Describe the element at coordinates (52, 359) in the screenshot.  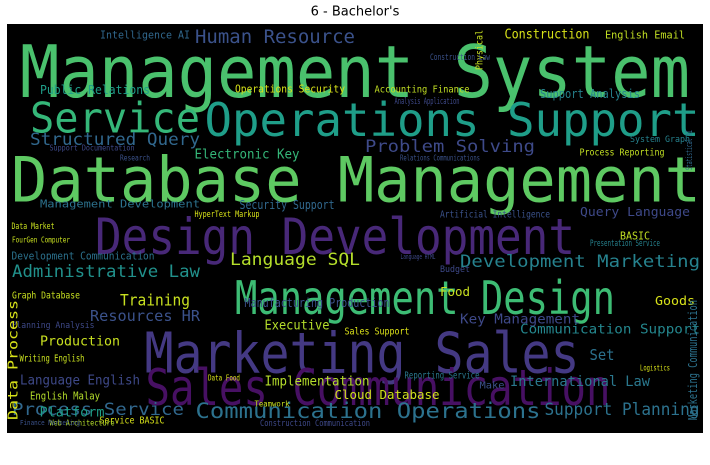
I see `word: Writing English` at that location.